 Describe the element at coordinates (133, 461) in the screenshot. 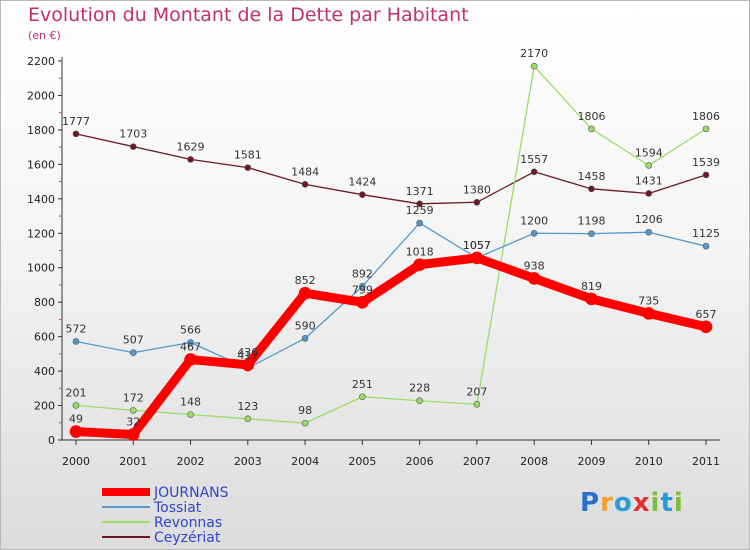

I see `x-tick-label: 2001` at that location.